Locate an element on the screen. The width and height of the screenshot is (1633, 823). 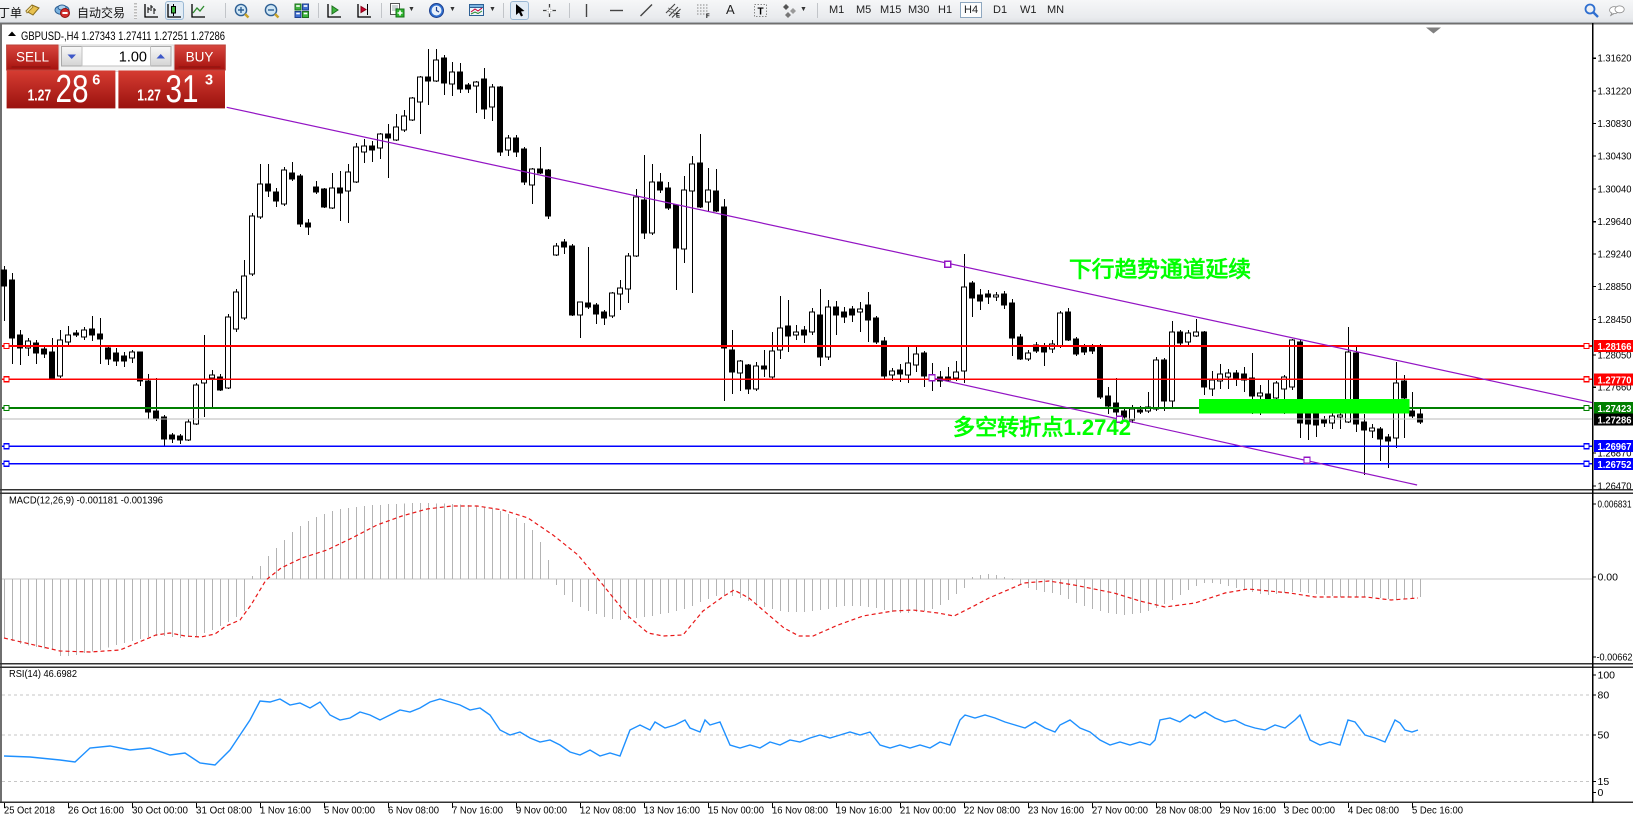
svg-text: 0 is located at coordinates (1601, 793).